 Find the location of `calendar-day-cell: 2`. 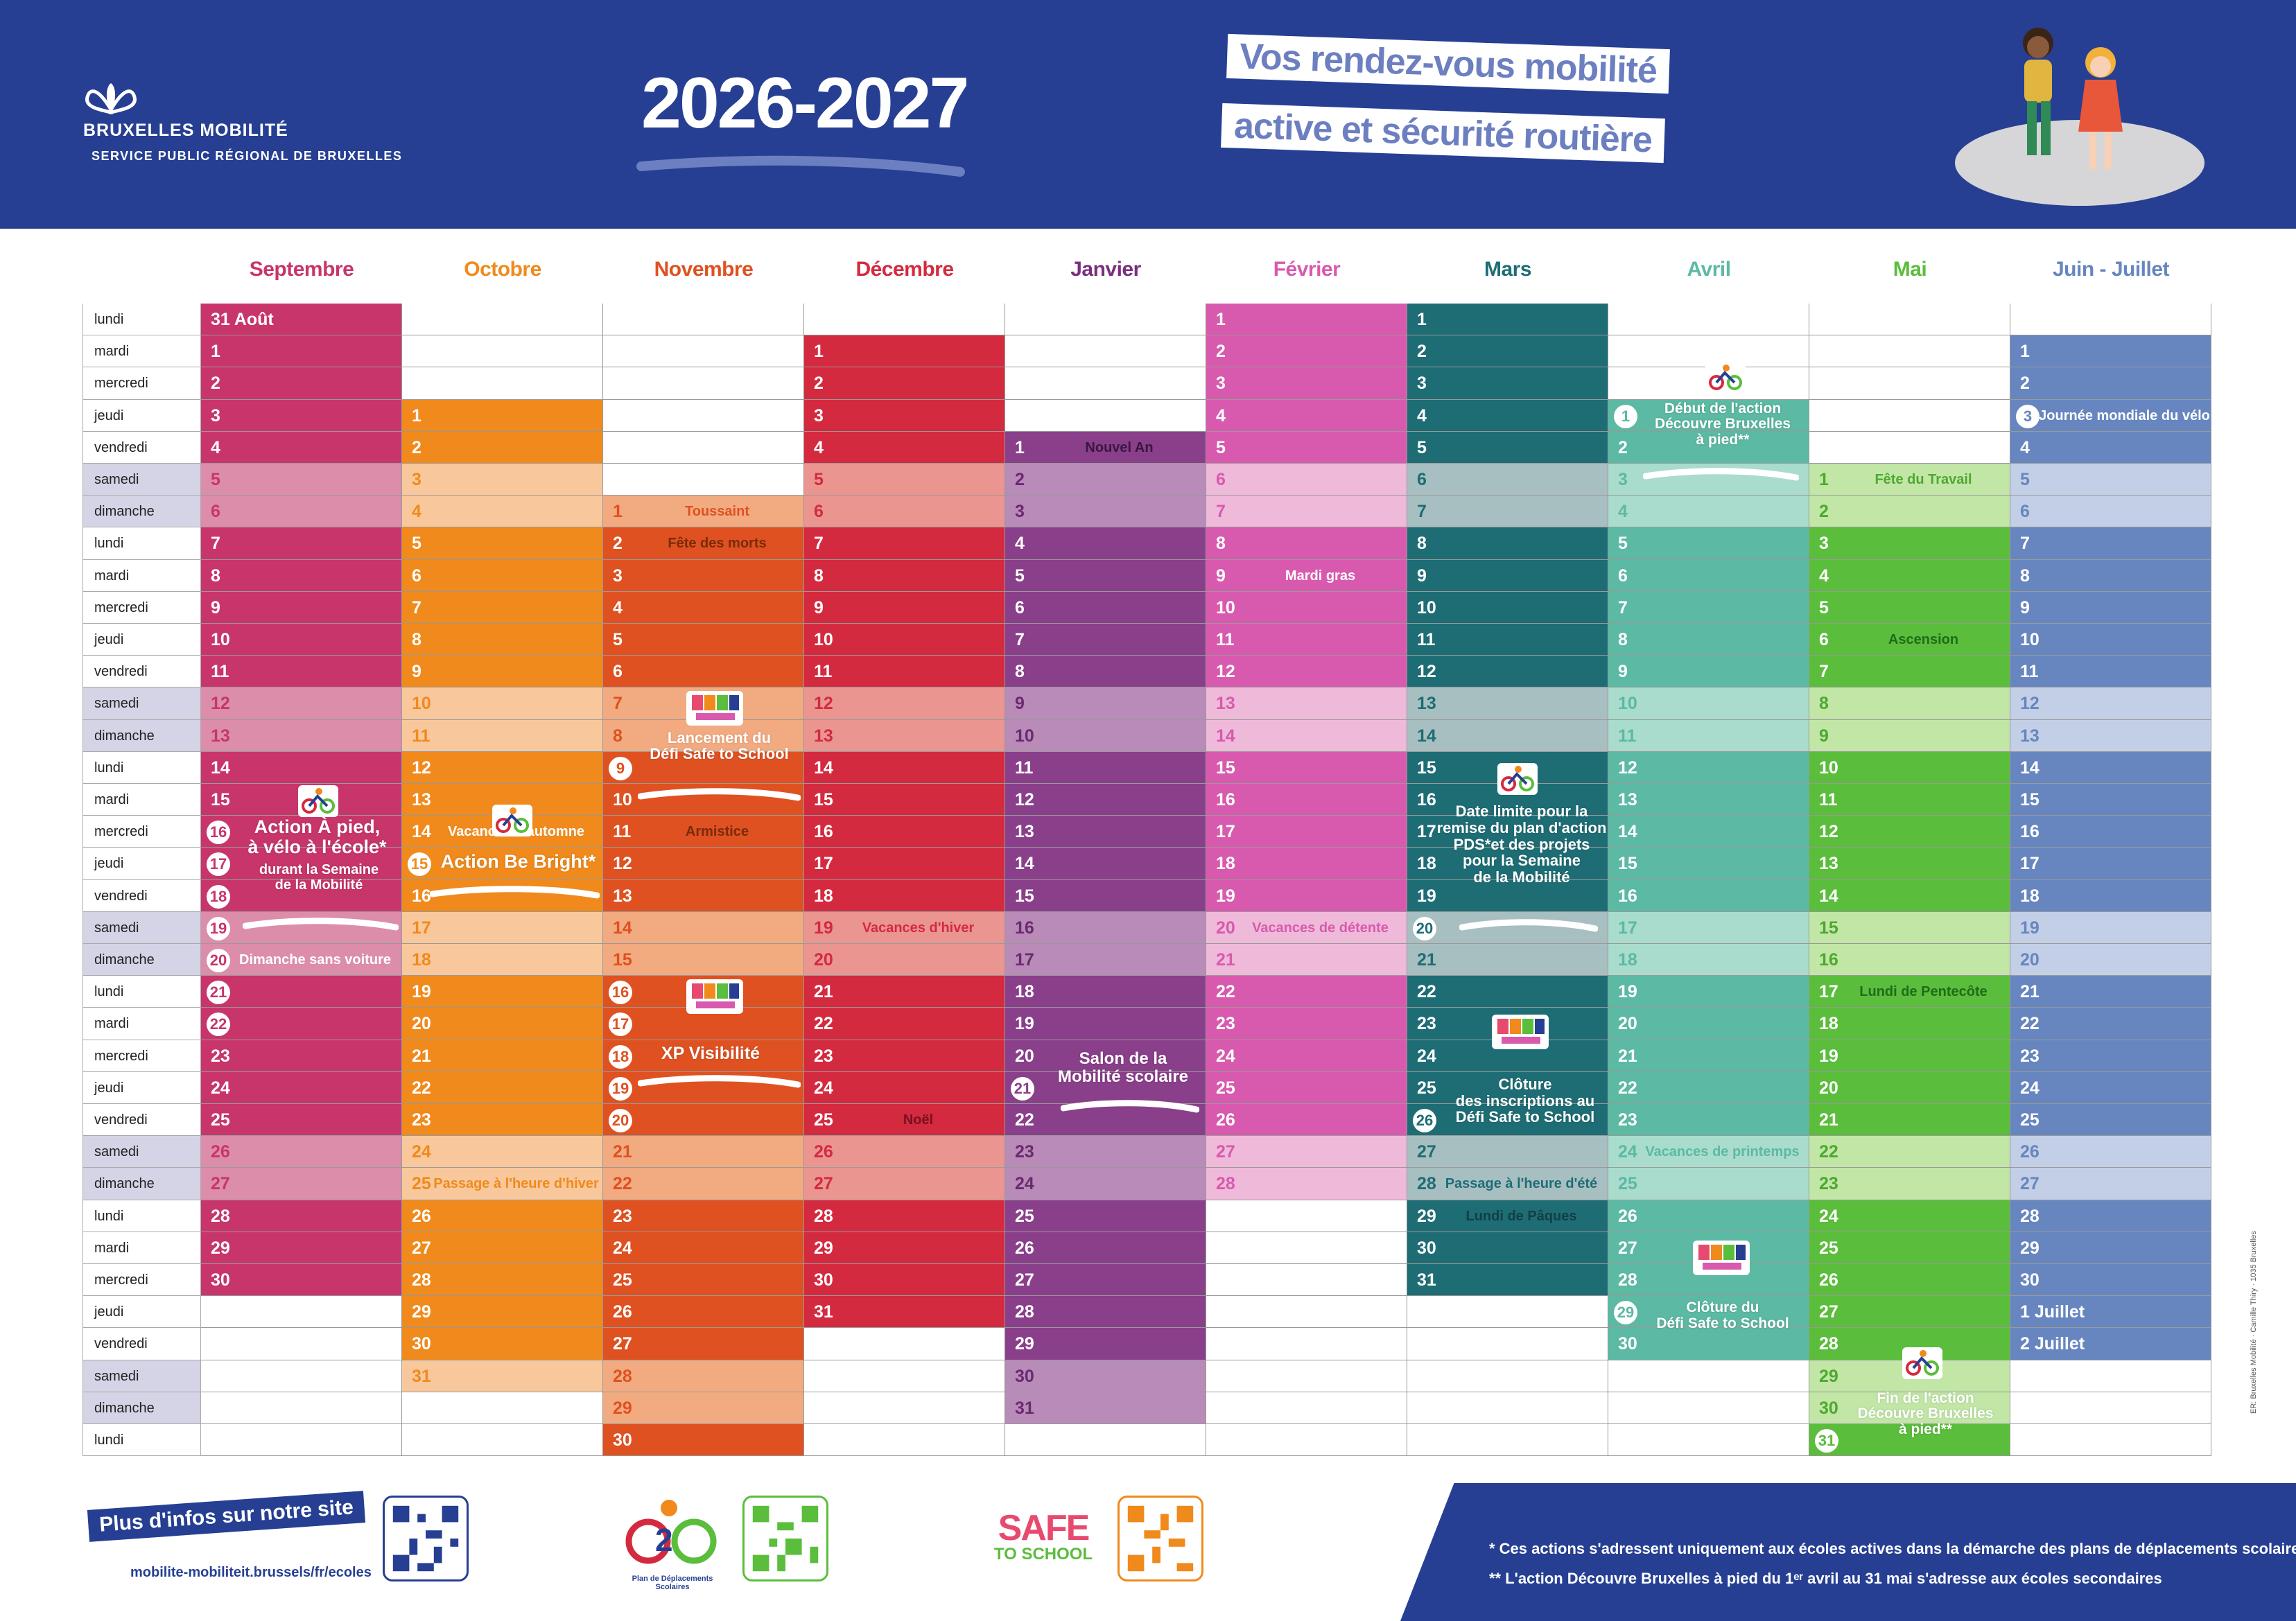

calendar-day-cell: 2 is located at coordinates (301, 383).